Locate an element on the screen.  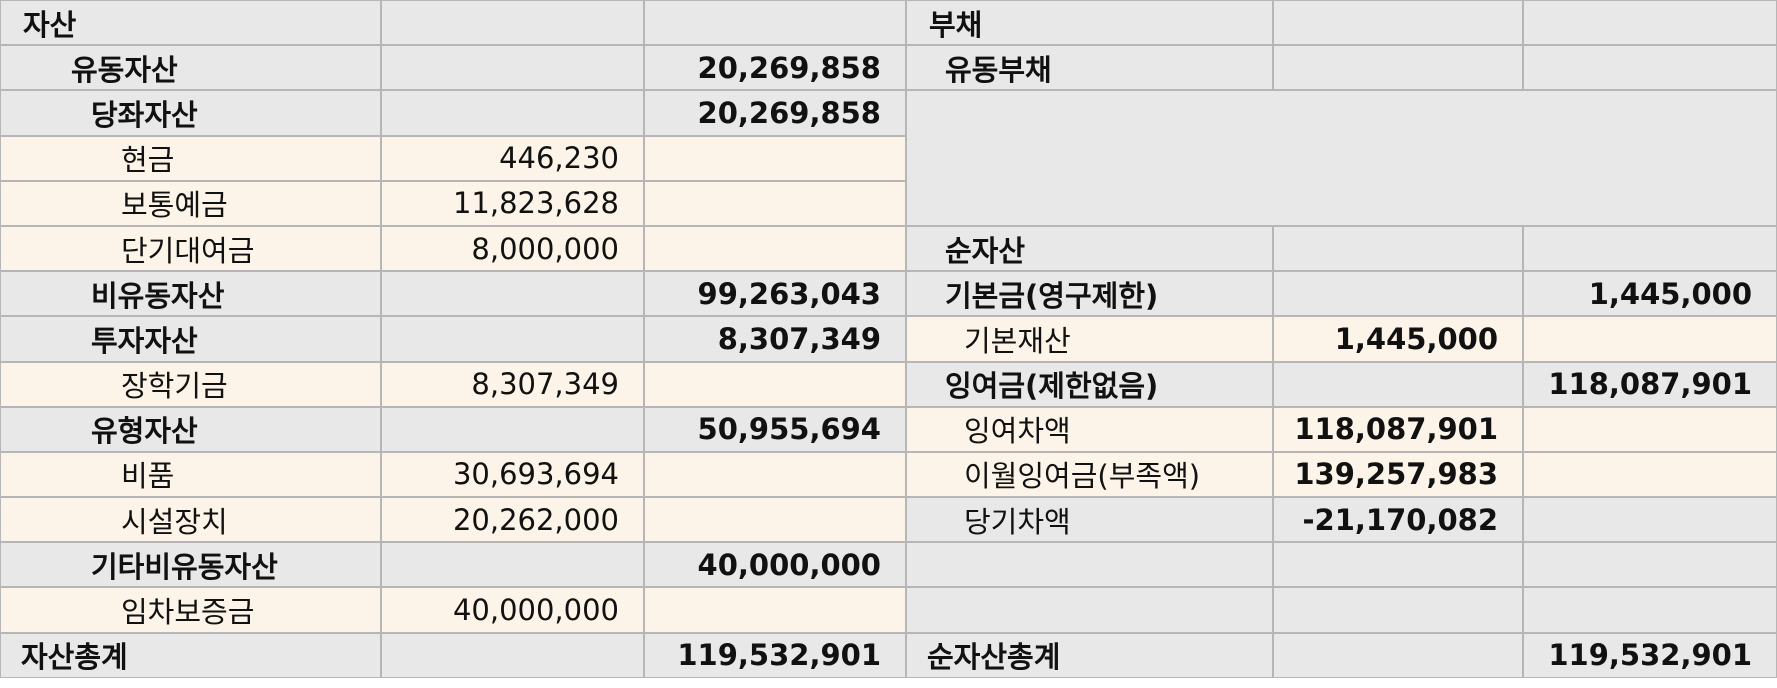
surplus-diff-value: 118,087,901 is located at coordinates (1398, 429).